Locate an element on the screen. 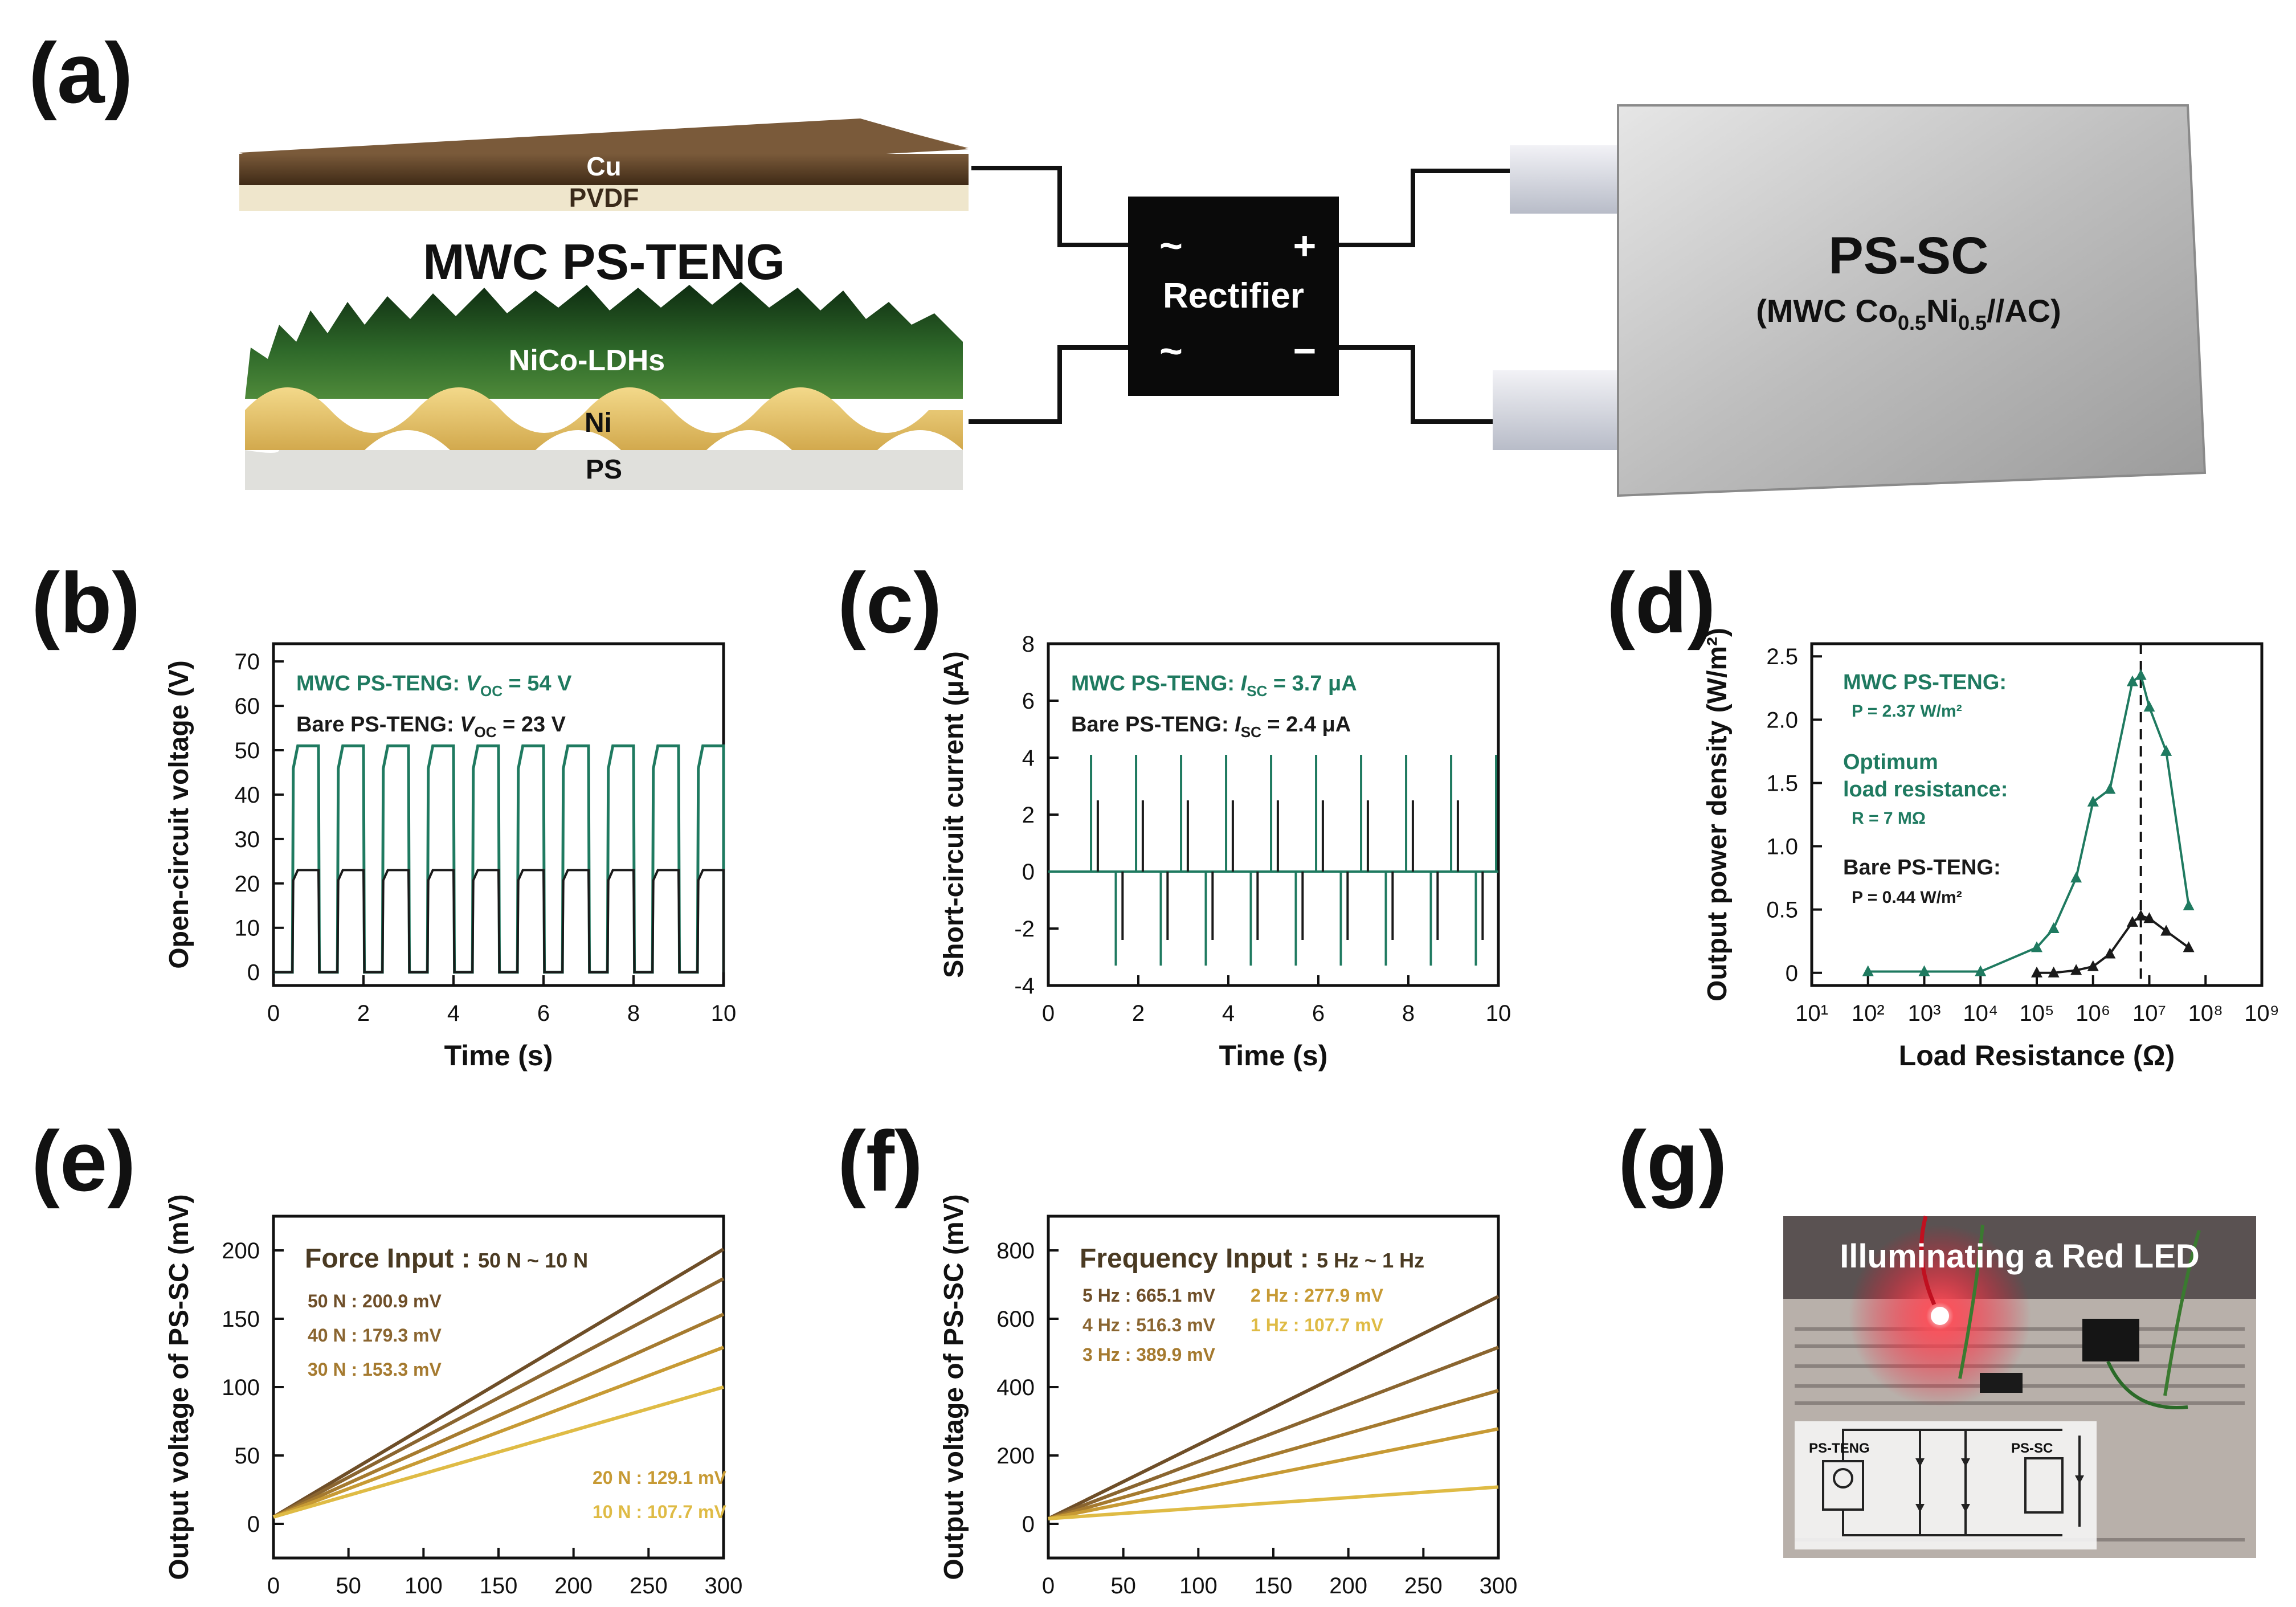  ldh-layer is located at coordinates (604, 340).